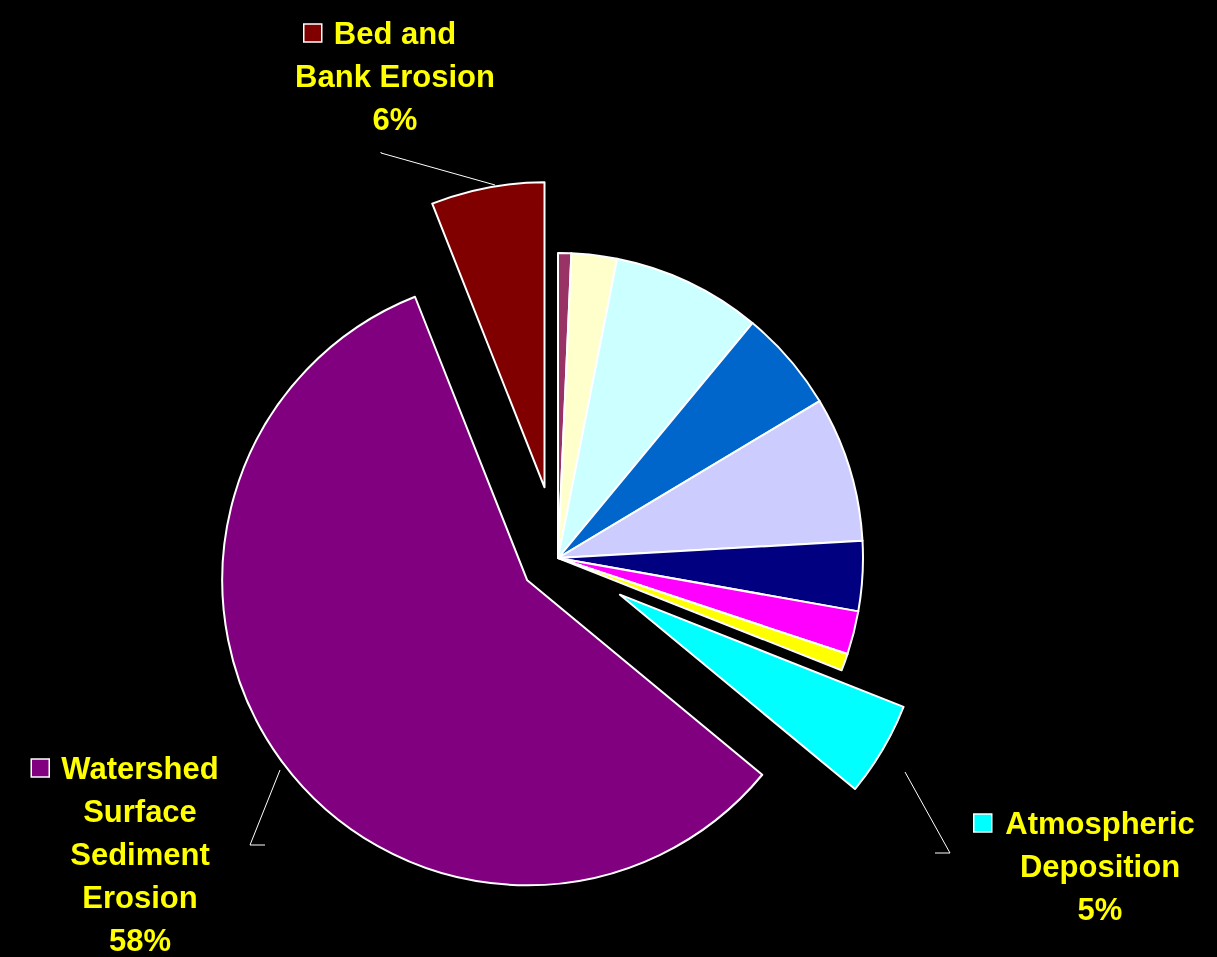 The width and height of the screenshot is (1217, 957). I want to click on data-label: 5%, so click(1100, 909).